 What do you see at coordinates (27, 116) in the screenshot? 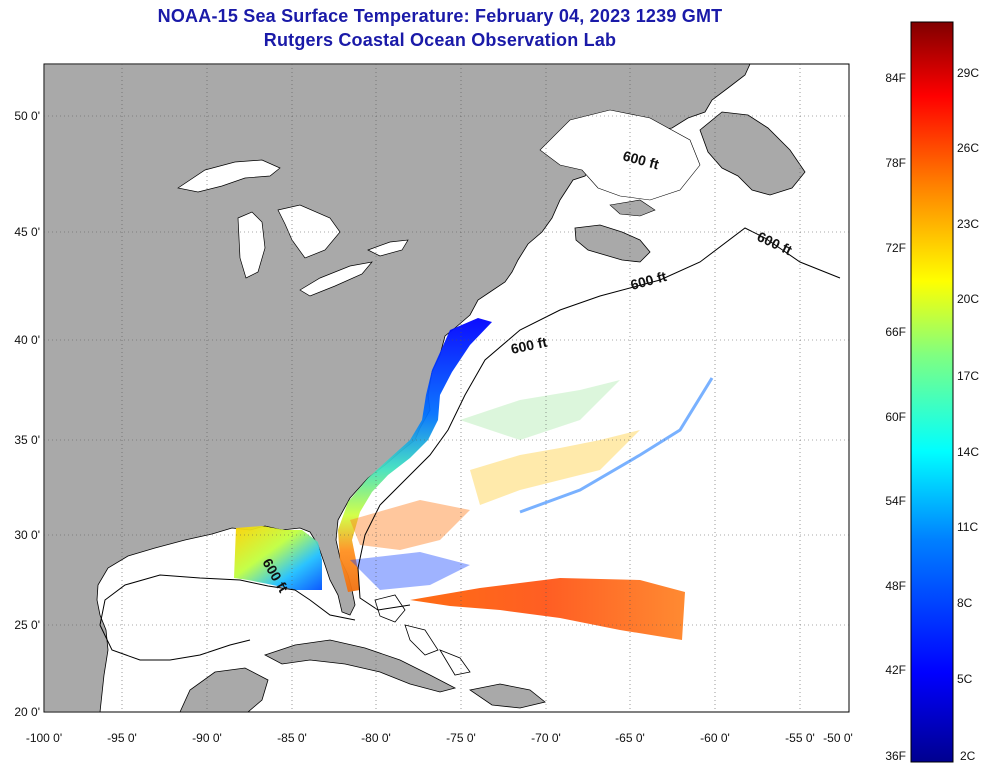
I see `y-tick-label: 50 0'` at bounding box center [27, 116].